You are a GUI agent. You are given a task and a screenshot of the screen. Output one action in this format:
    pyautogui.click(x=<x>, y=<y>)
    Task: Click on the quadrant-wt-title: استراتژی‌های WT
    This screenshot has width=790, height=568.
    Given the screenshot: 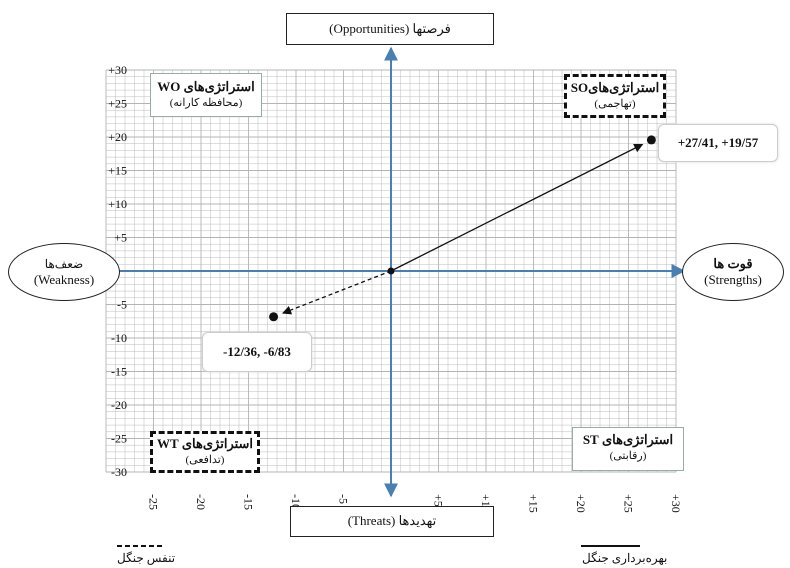 What is the action you would take?
    pyautogui.click(x=205, y=443)
    